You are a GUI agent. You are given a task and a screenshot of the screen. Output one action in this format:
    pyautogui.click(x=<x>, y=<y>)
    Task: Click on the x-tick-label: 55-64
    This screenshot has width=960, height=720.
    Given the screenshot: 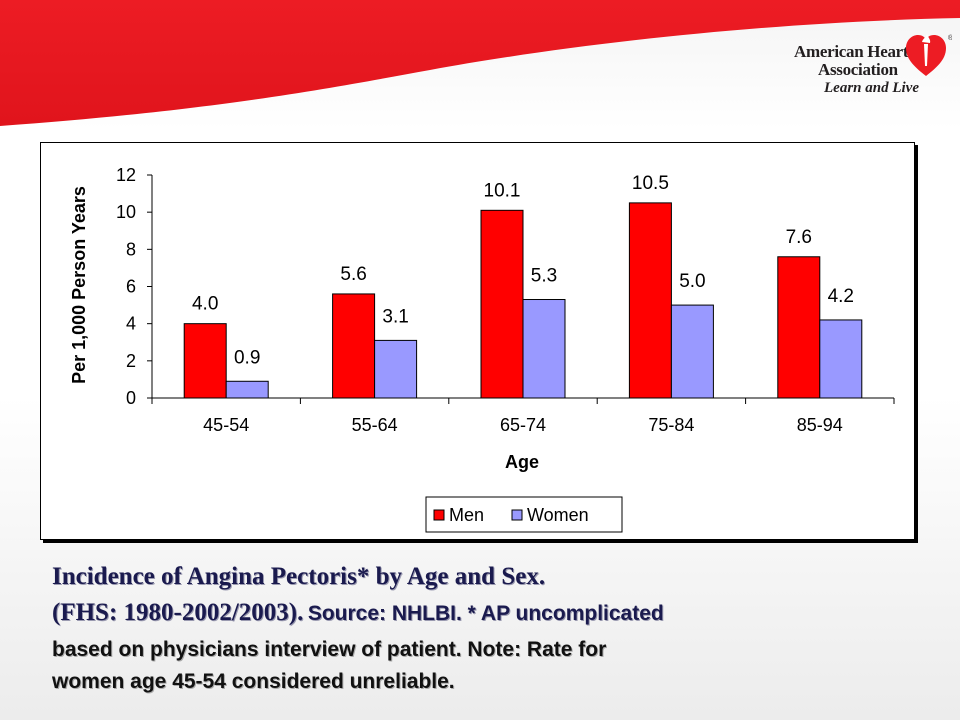 What is the action you would take?
    pyautogui.click(x=375, y=425)
    